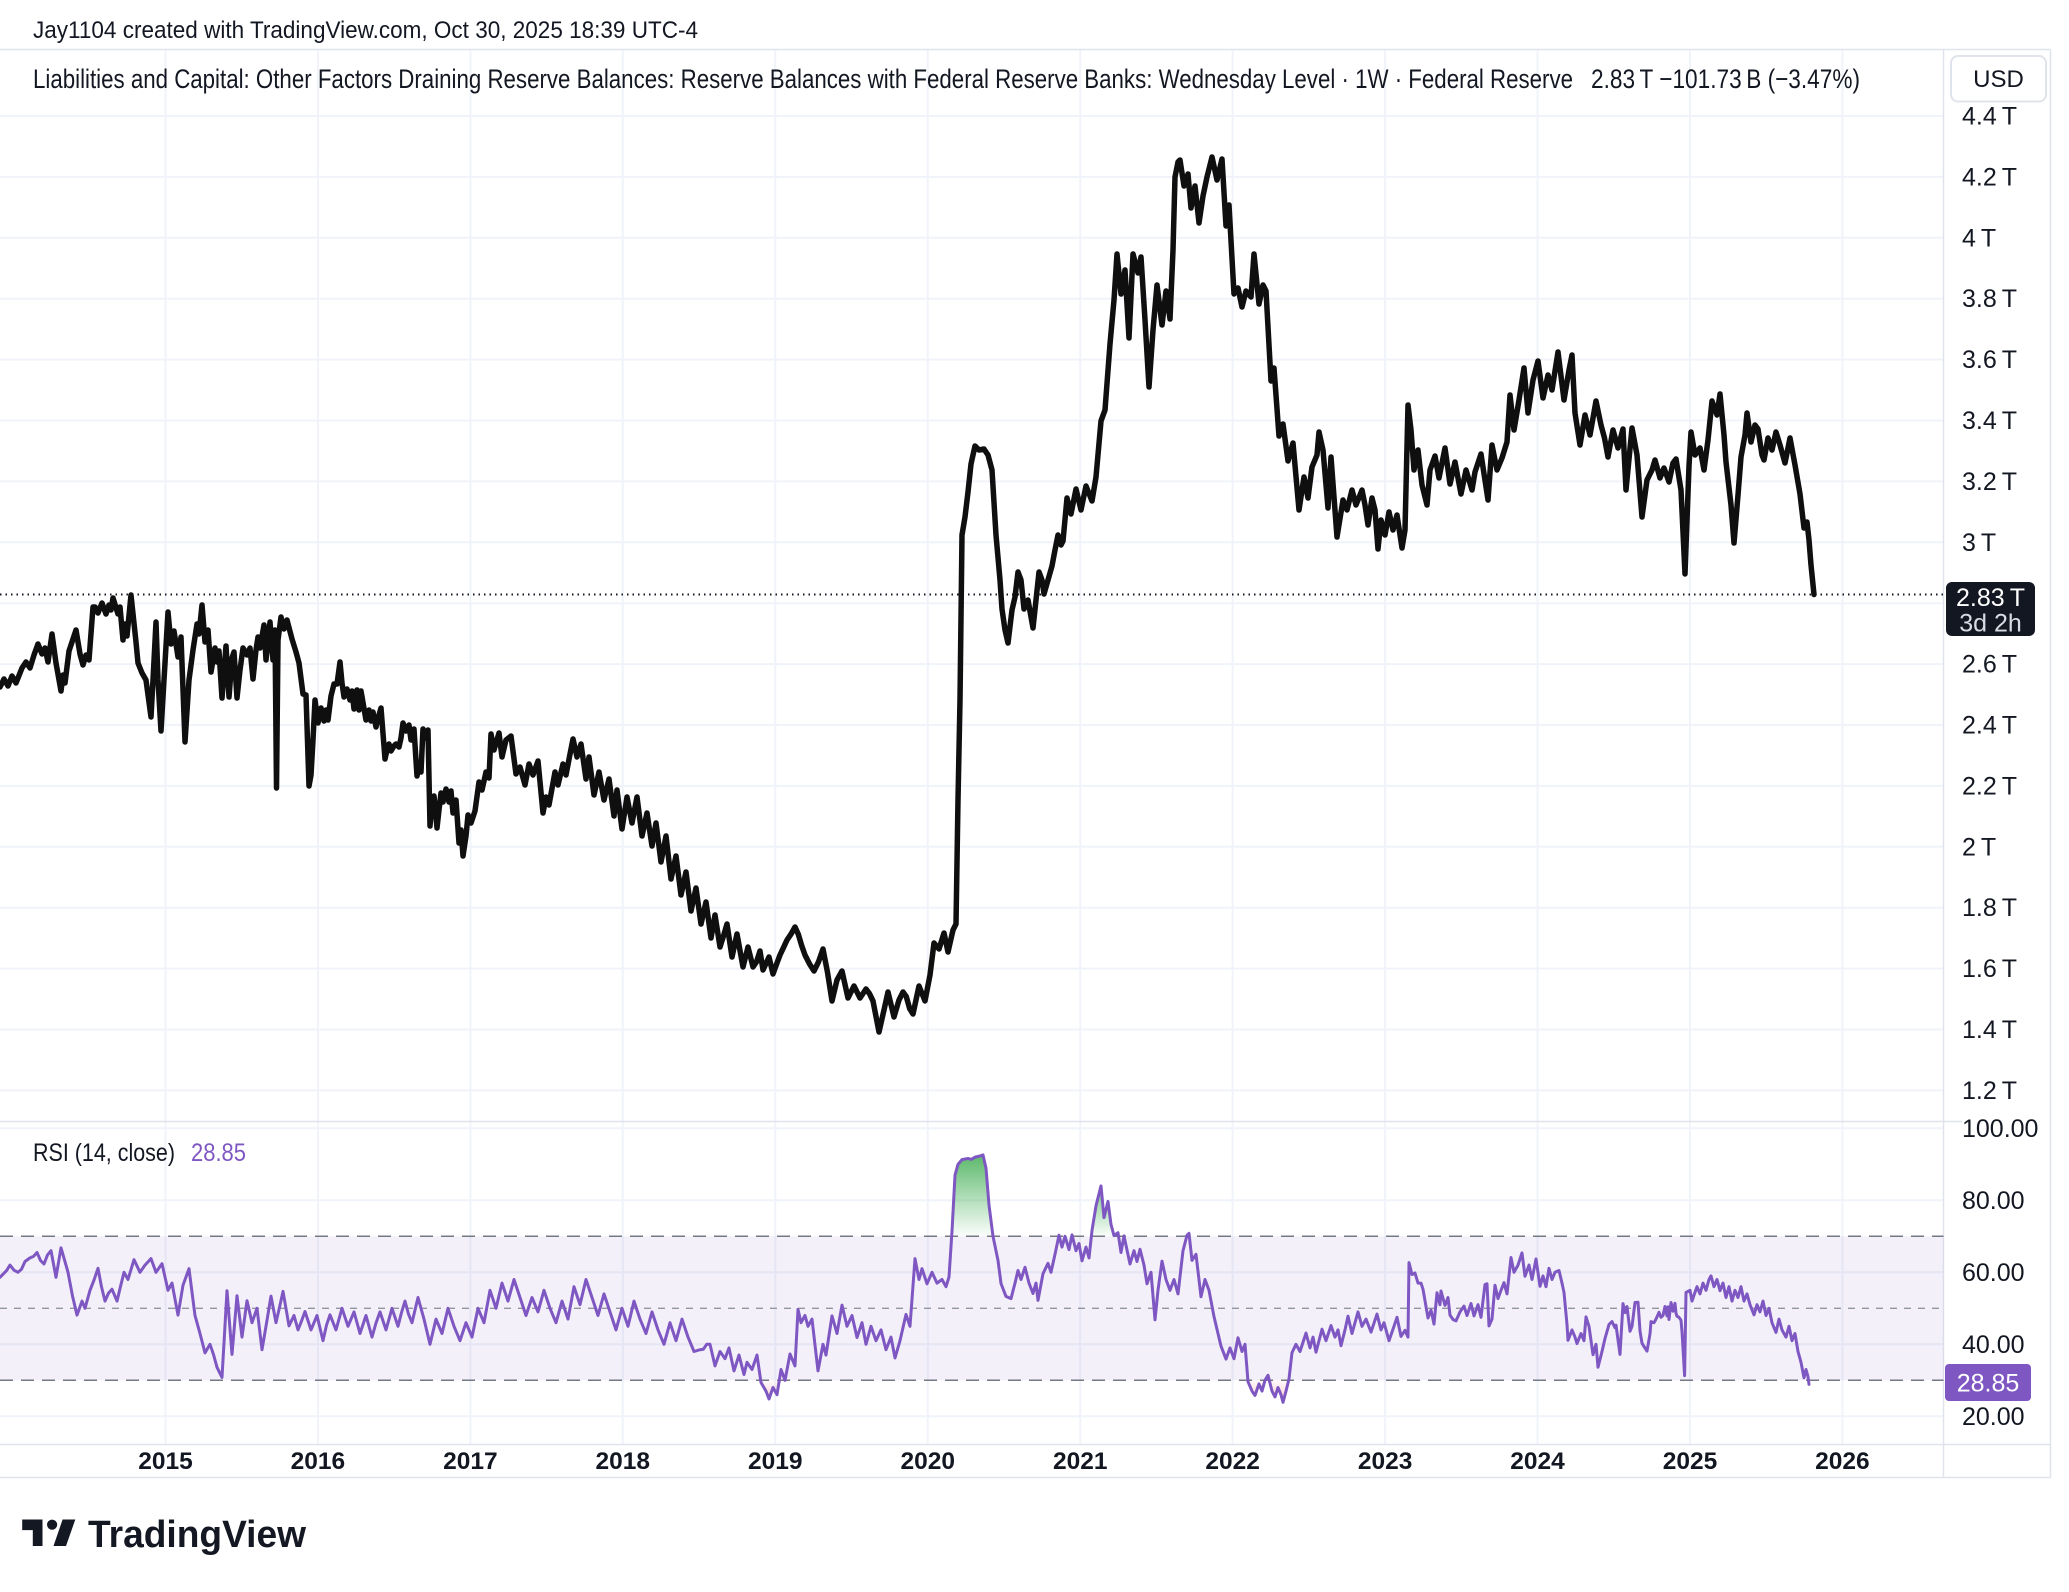  What do you see at coordinates (928, 1461) in the screenshot?
I see `svg-text: 2020` at bounding box center [928, 1461].